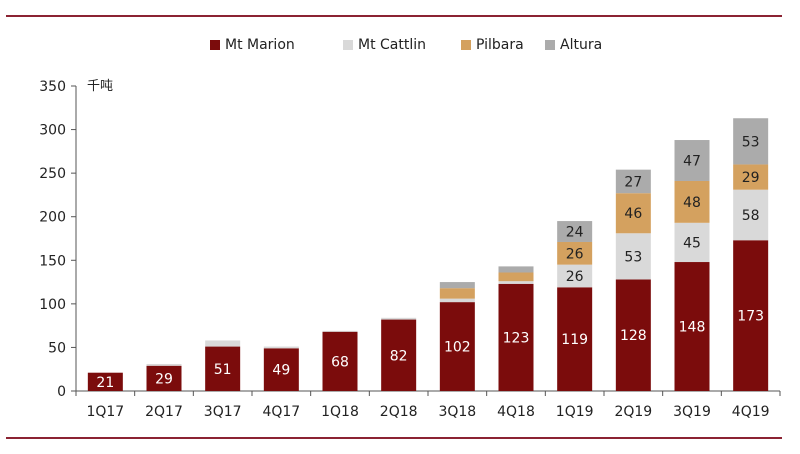  Describe the element at coordinates (692, 412) in the screenshot. I see `x-tick-label: 3Q19` at that location.